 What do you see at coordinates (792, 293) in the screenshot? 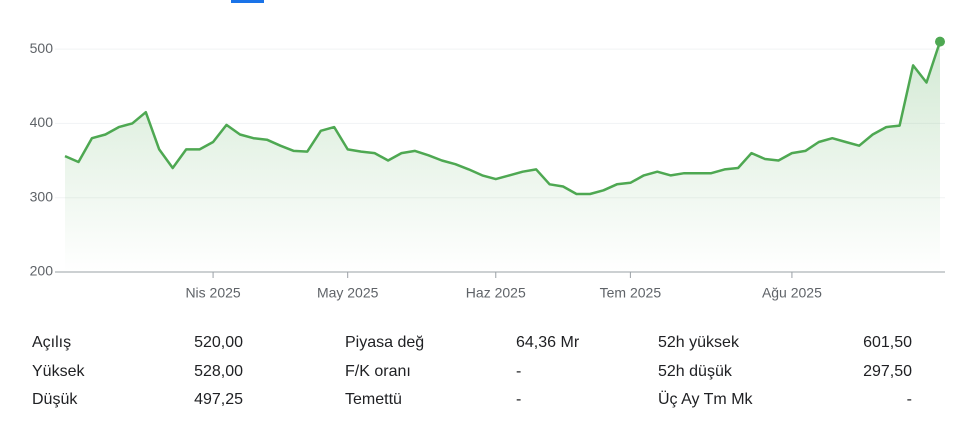
I see `x-tick-label: Ağu 2025` at bounding box center [792, 293].